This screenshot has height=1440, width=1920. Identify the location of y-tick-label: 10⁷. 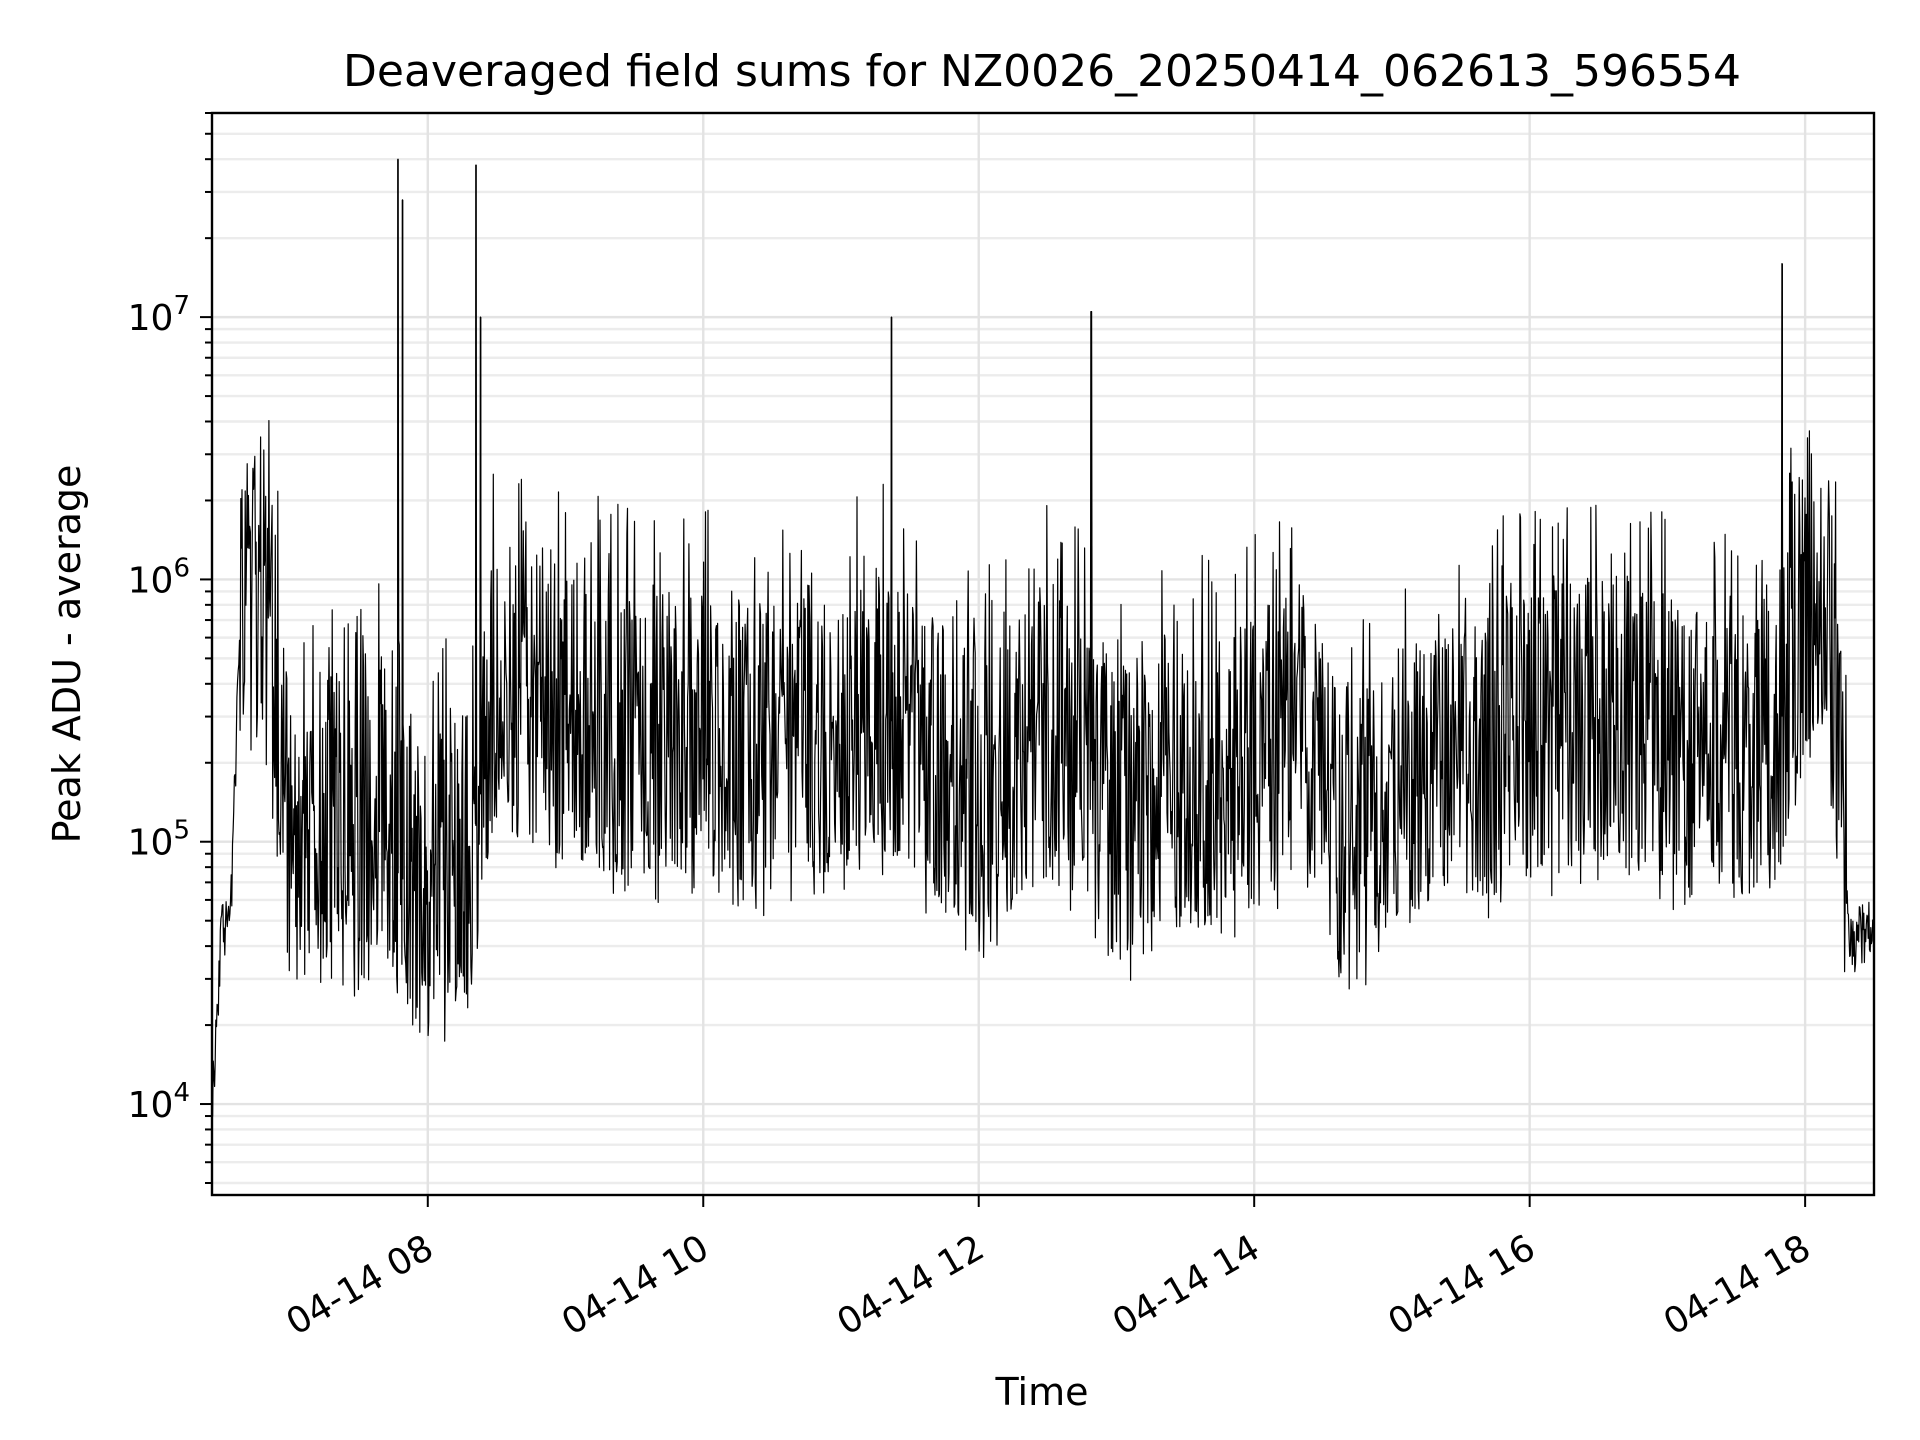
(159, 315).